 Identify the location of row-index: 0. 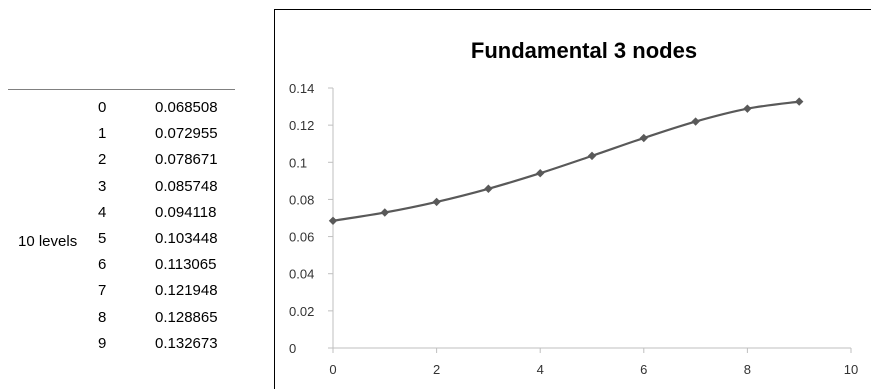
(102, 107).